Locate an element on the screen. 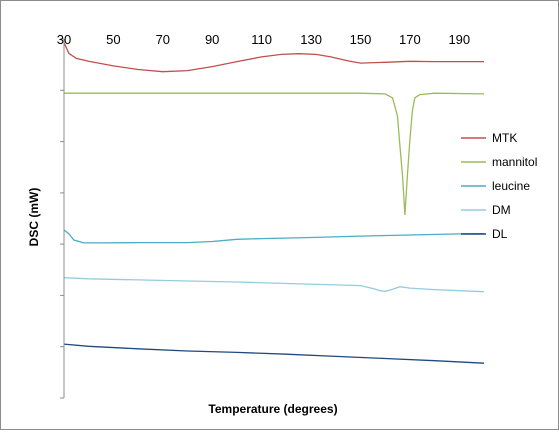 This screenshot has height=434, width=559. x-tick-label: 130 is located at coordinates (311, 39).